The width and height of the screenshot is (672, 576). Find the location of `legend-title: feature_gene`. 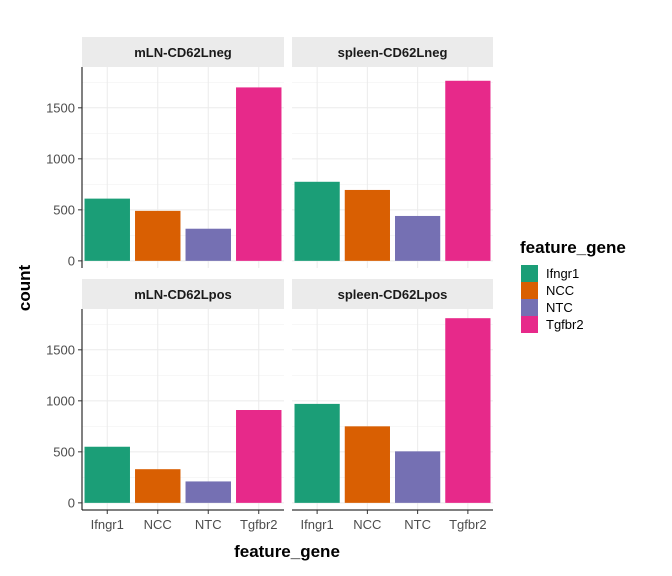

legend-title: feature_gene is located at coordinates (573, 247).